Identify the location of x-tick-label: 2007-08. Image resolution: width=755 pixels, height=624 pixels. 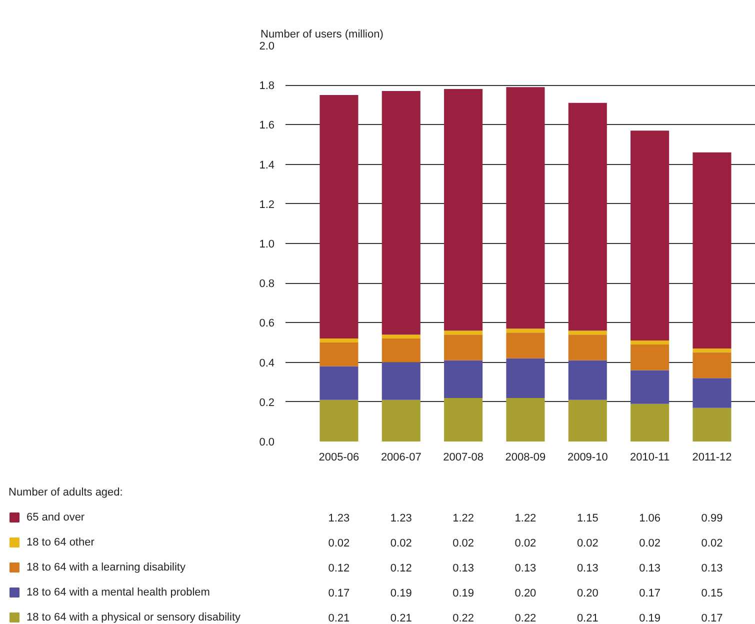
(463, 458).